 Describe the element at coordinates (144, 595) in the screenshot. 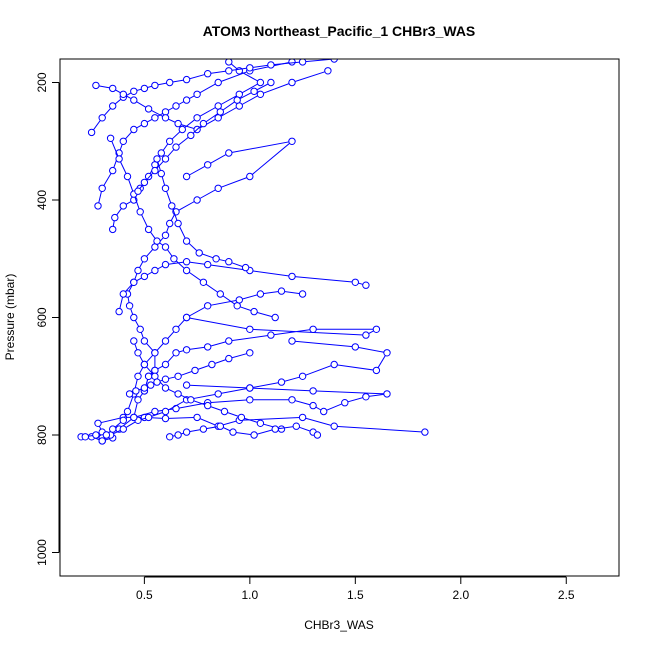

I see `x-tick-label: 0.5` at that location.